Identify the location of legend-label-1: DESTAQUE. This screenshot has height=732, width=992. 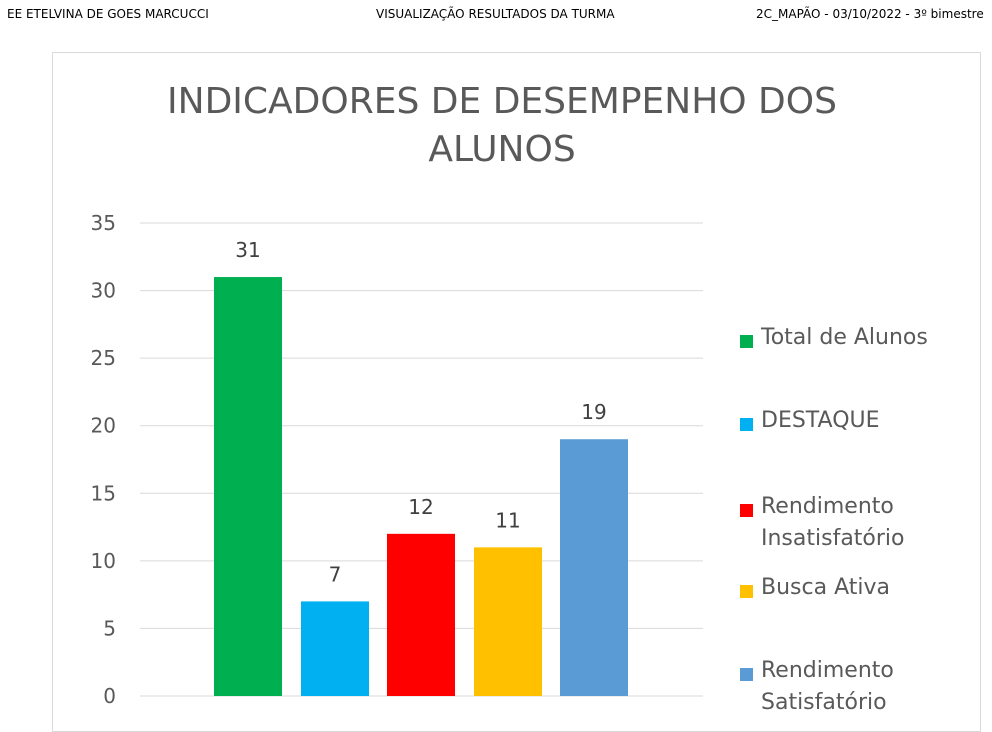
(820, 420).